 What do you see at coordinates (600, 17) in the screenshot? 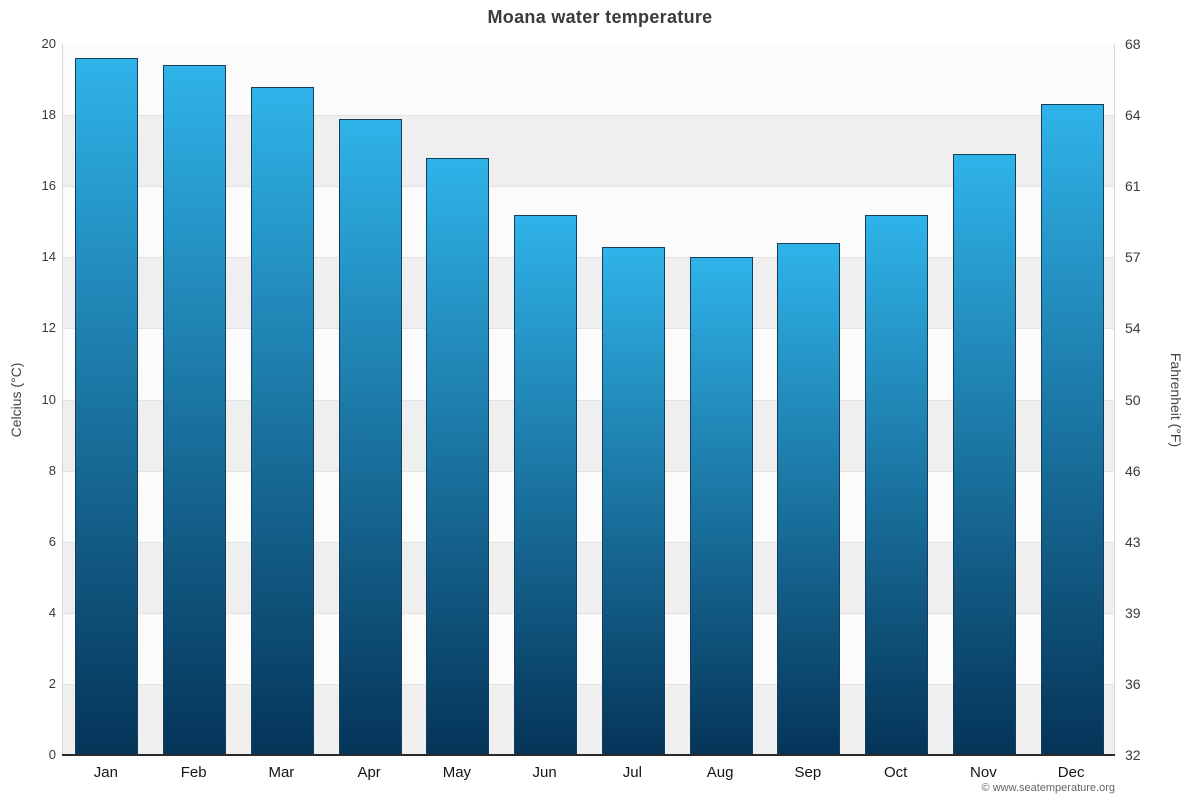
I see `chart-title: Moana water temperature` at bounding box center [600, 17].